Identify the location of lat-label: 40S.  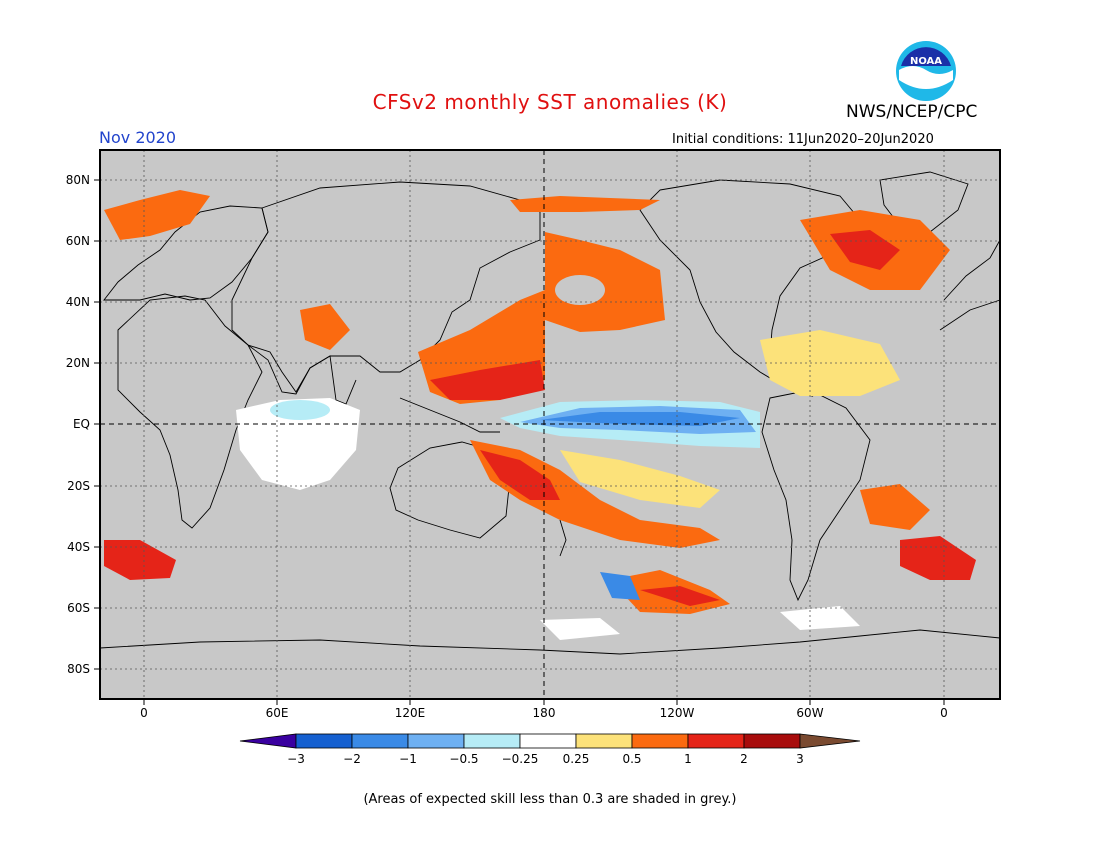
(78, 547).